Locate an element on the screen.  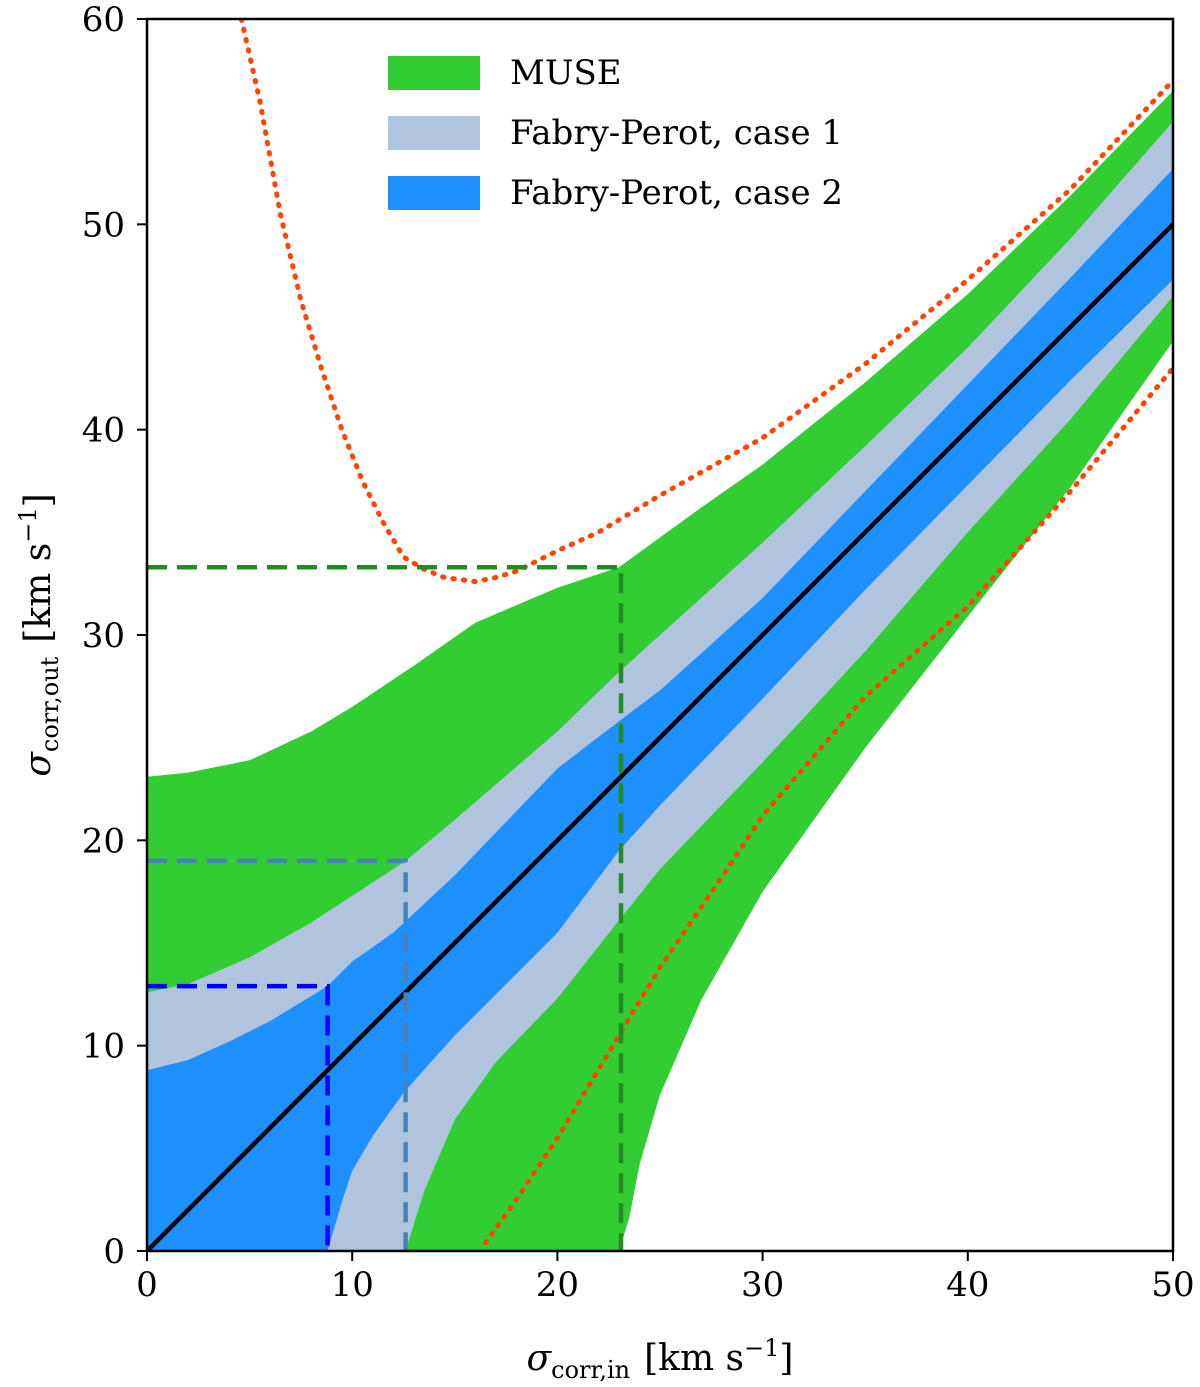
legend-label-2: Fabry-Perot, case 1 is located at coordinates (676, 133).